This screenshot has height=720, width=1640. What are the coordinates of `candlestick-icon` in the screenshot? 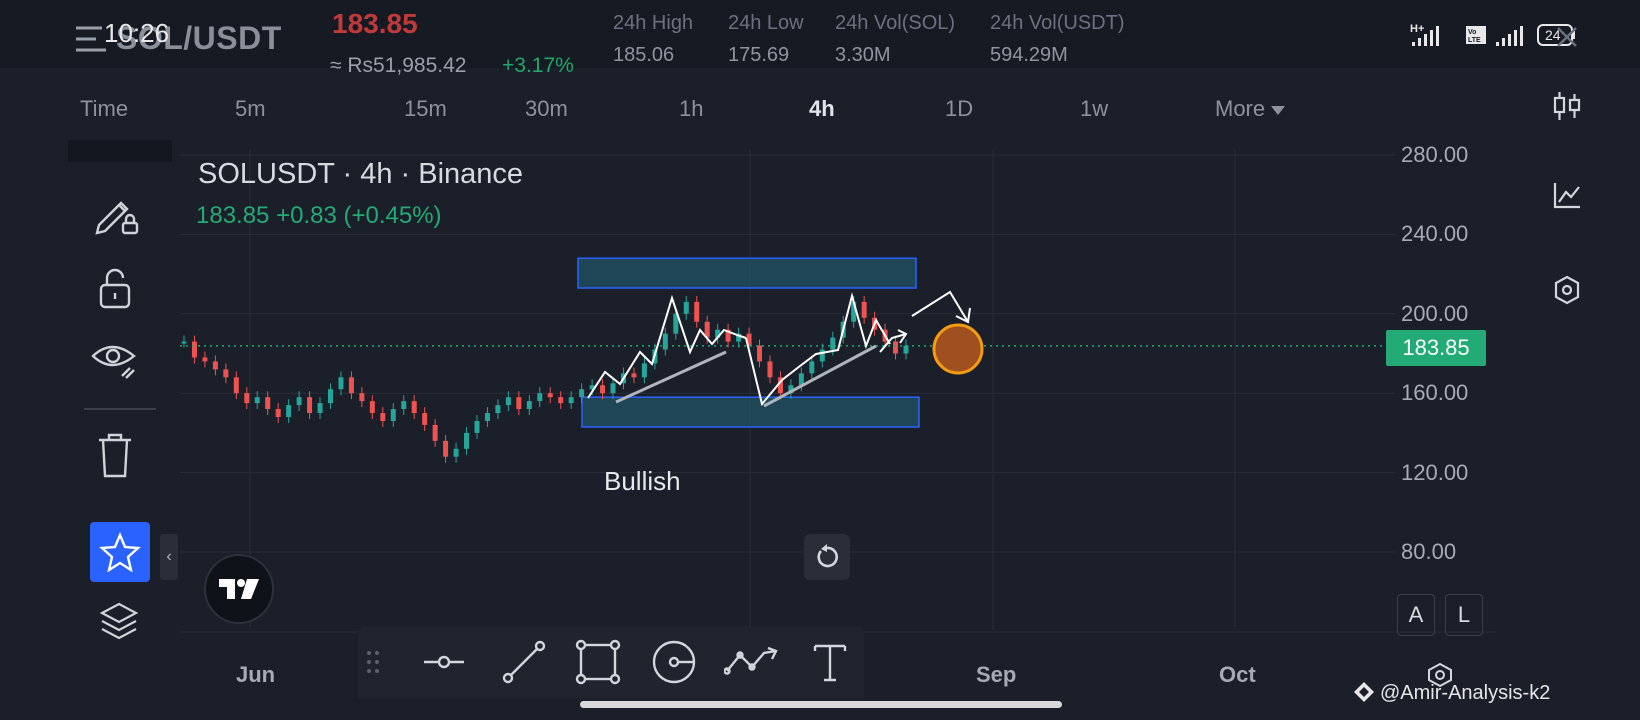 It's located at (1567, 106).